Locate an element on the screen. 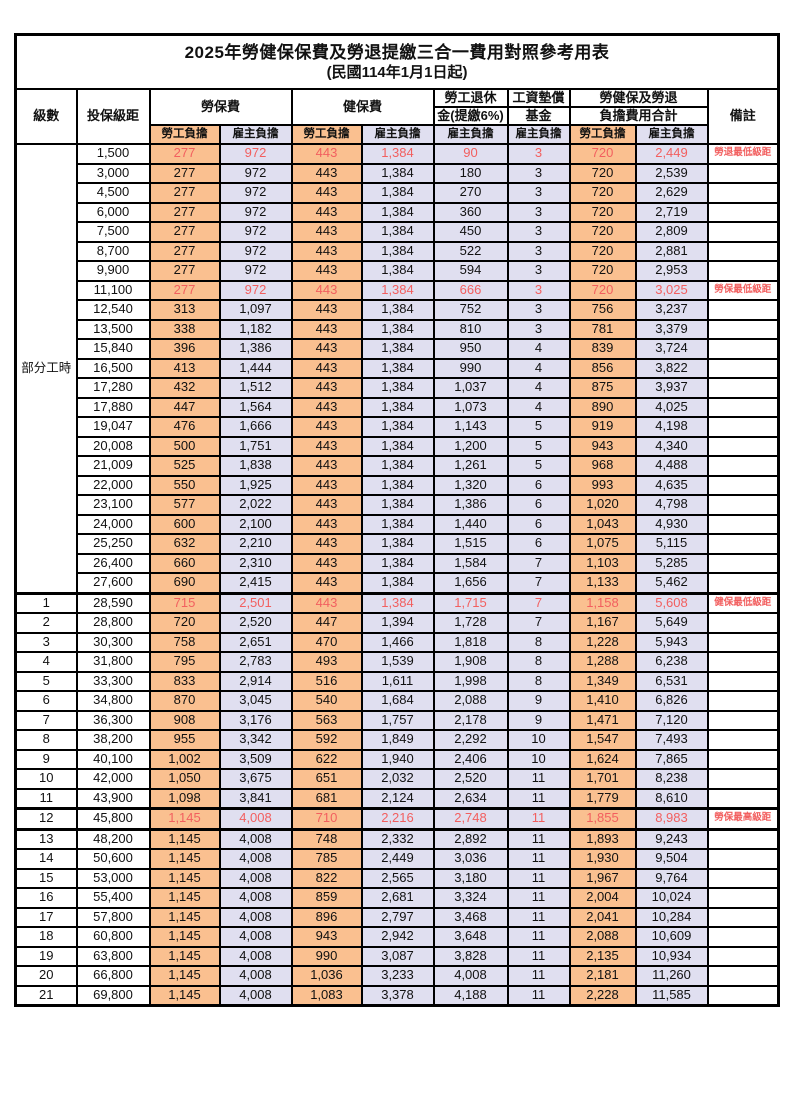 This screenshot has height=1120, width=791. value-cell: 1,940 is located at coordinates (397, 759).